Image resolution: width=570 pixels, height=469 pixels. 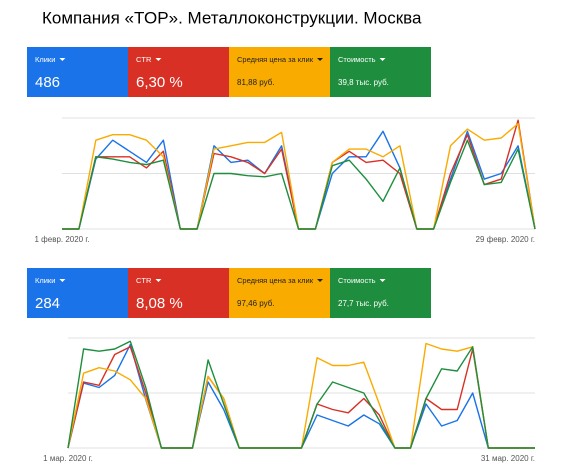 I want to click on x-tick-label: 1 февр. 2020 г., so click(x=61, y=239).